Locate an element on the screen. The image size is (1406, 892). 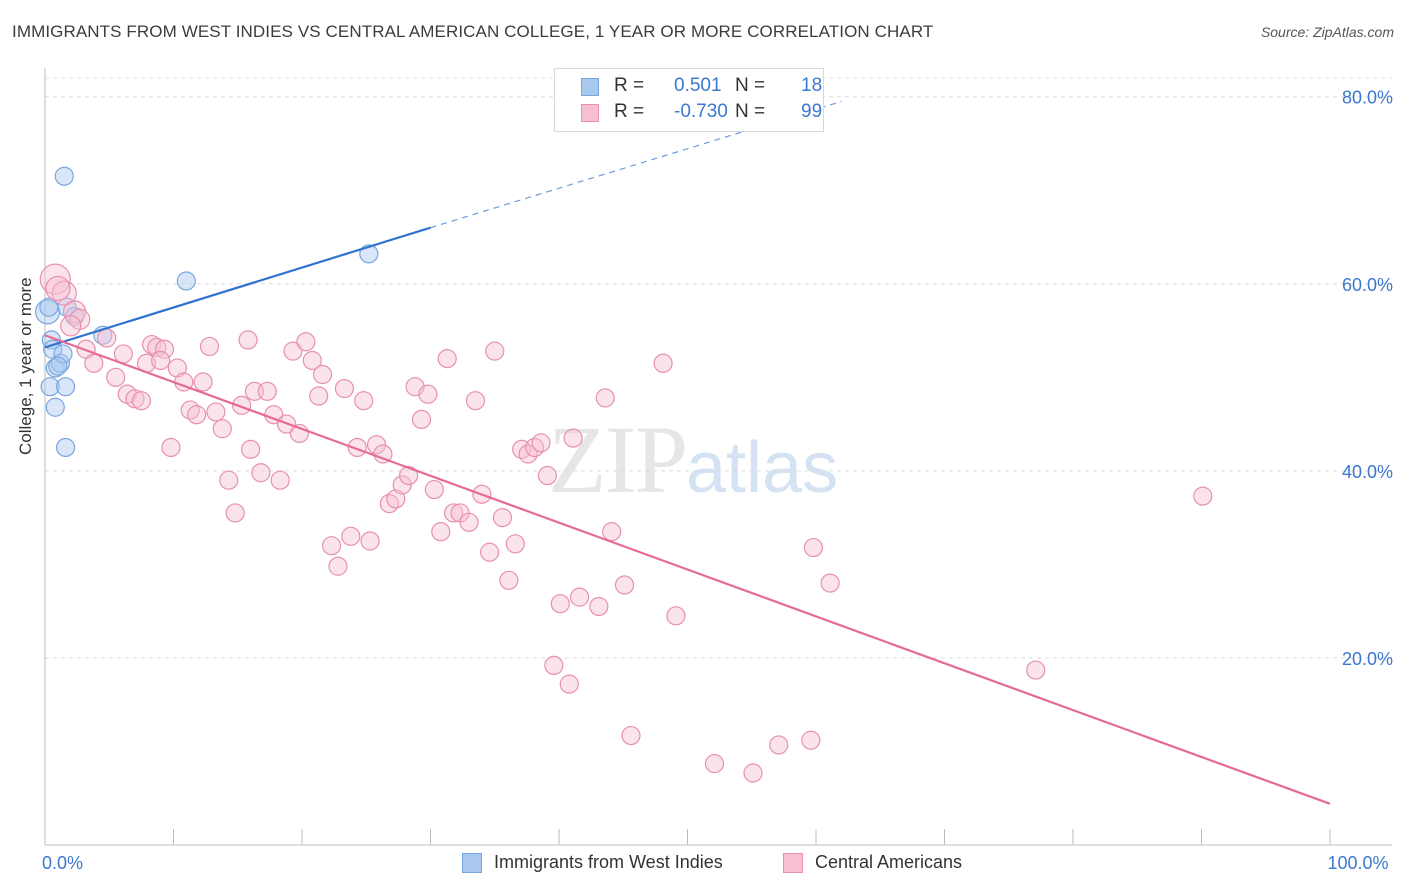
bottom-legend-swatch-west-indies is located at coordinates (472, 863).